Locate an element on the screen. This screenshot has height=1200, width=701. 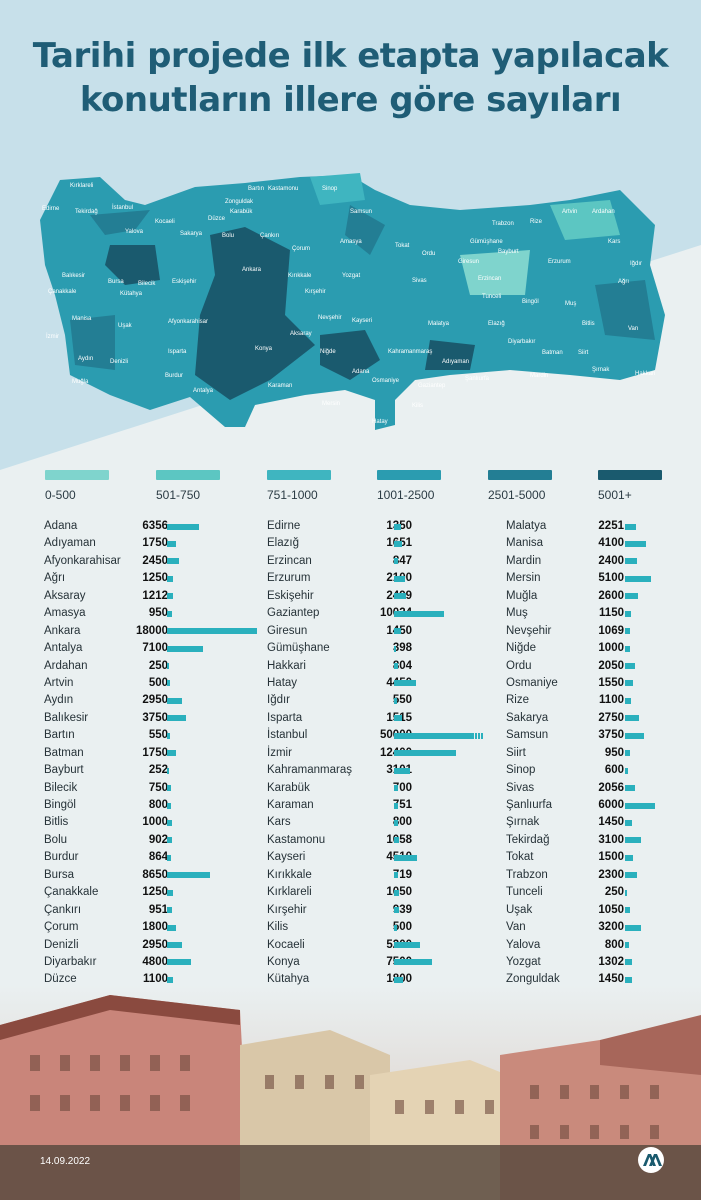
province-name: Çankırı is located at coordinates (63, 909).